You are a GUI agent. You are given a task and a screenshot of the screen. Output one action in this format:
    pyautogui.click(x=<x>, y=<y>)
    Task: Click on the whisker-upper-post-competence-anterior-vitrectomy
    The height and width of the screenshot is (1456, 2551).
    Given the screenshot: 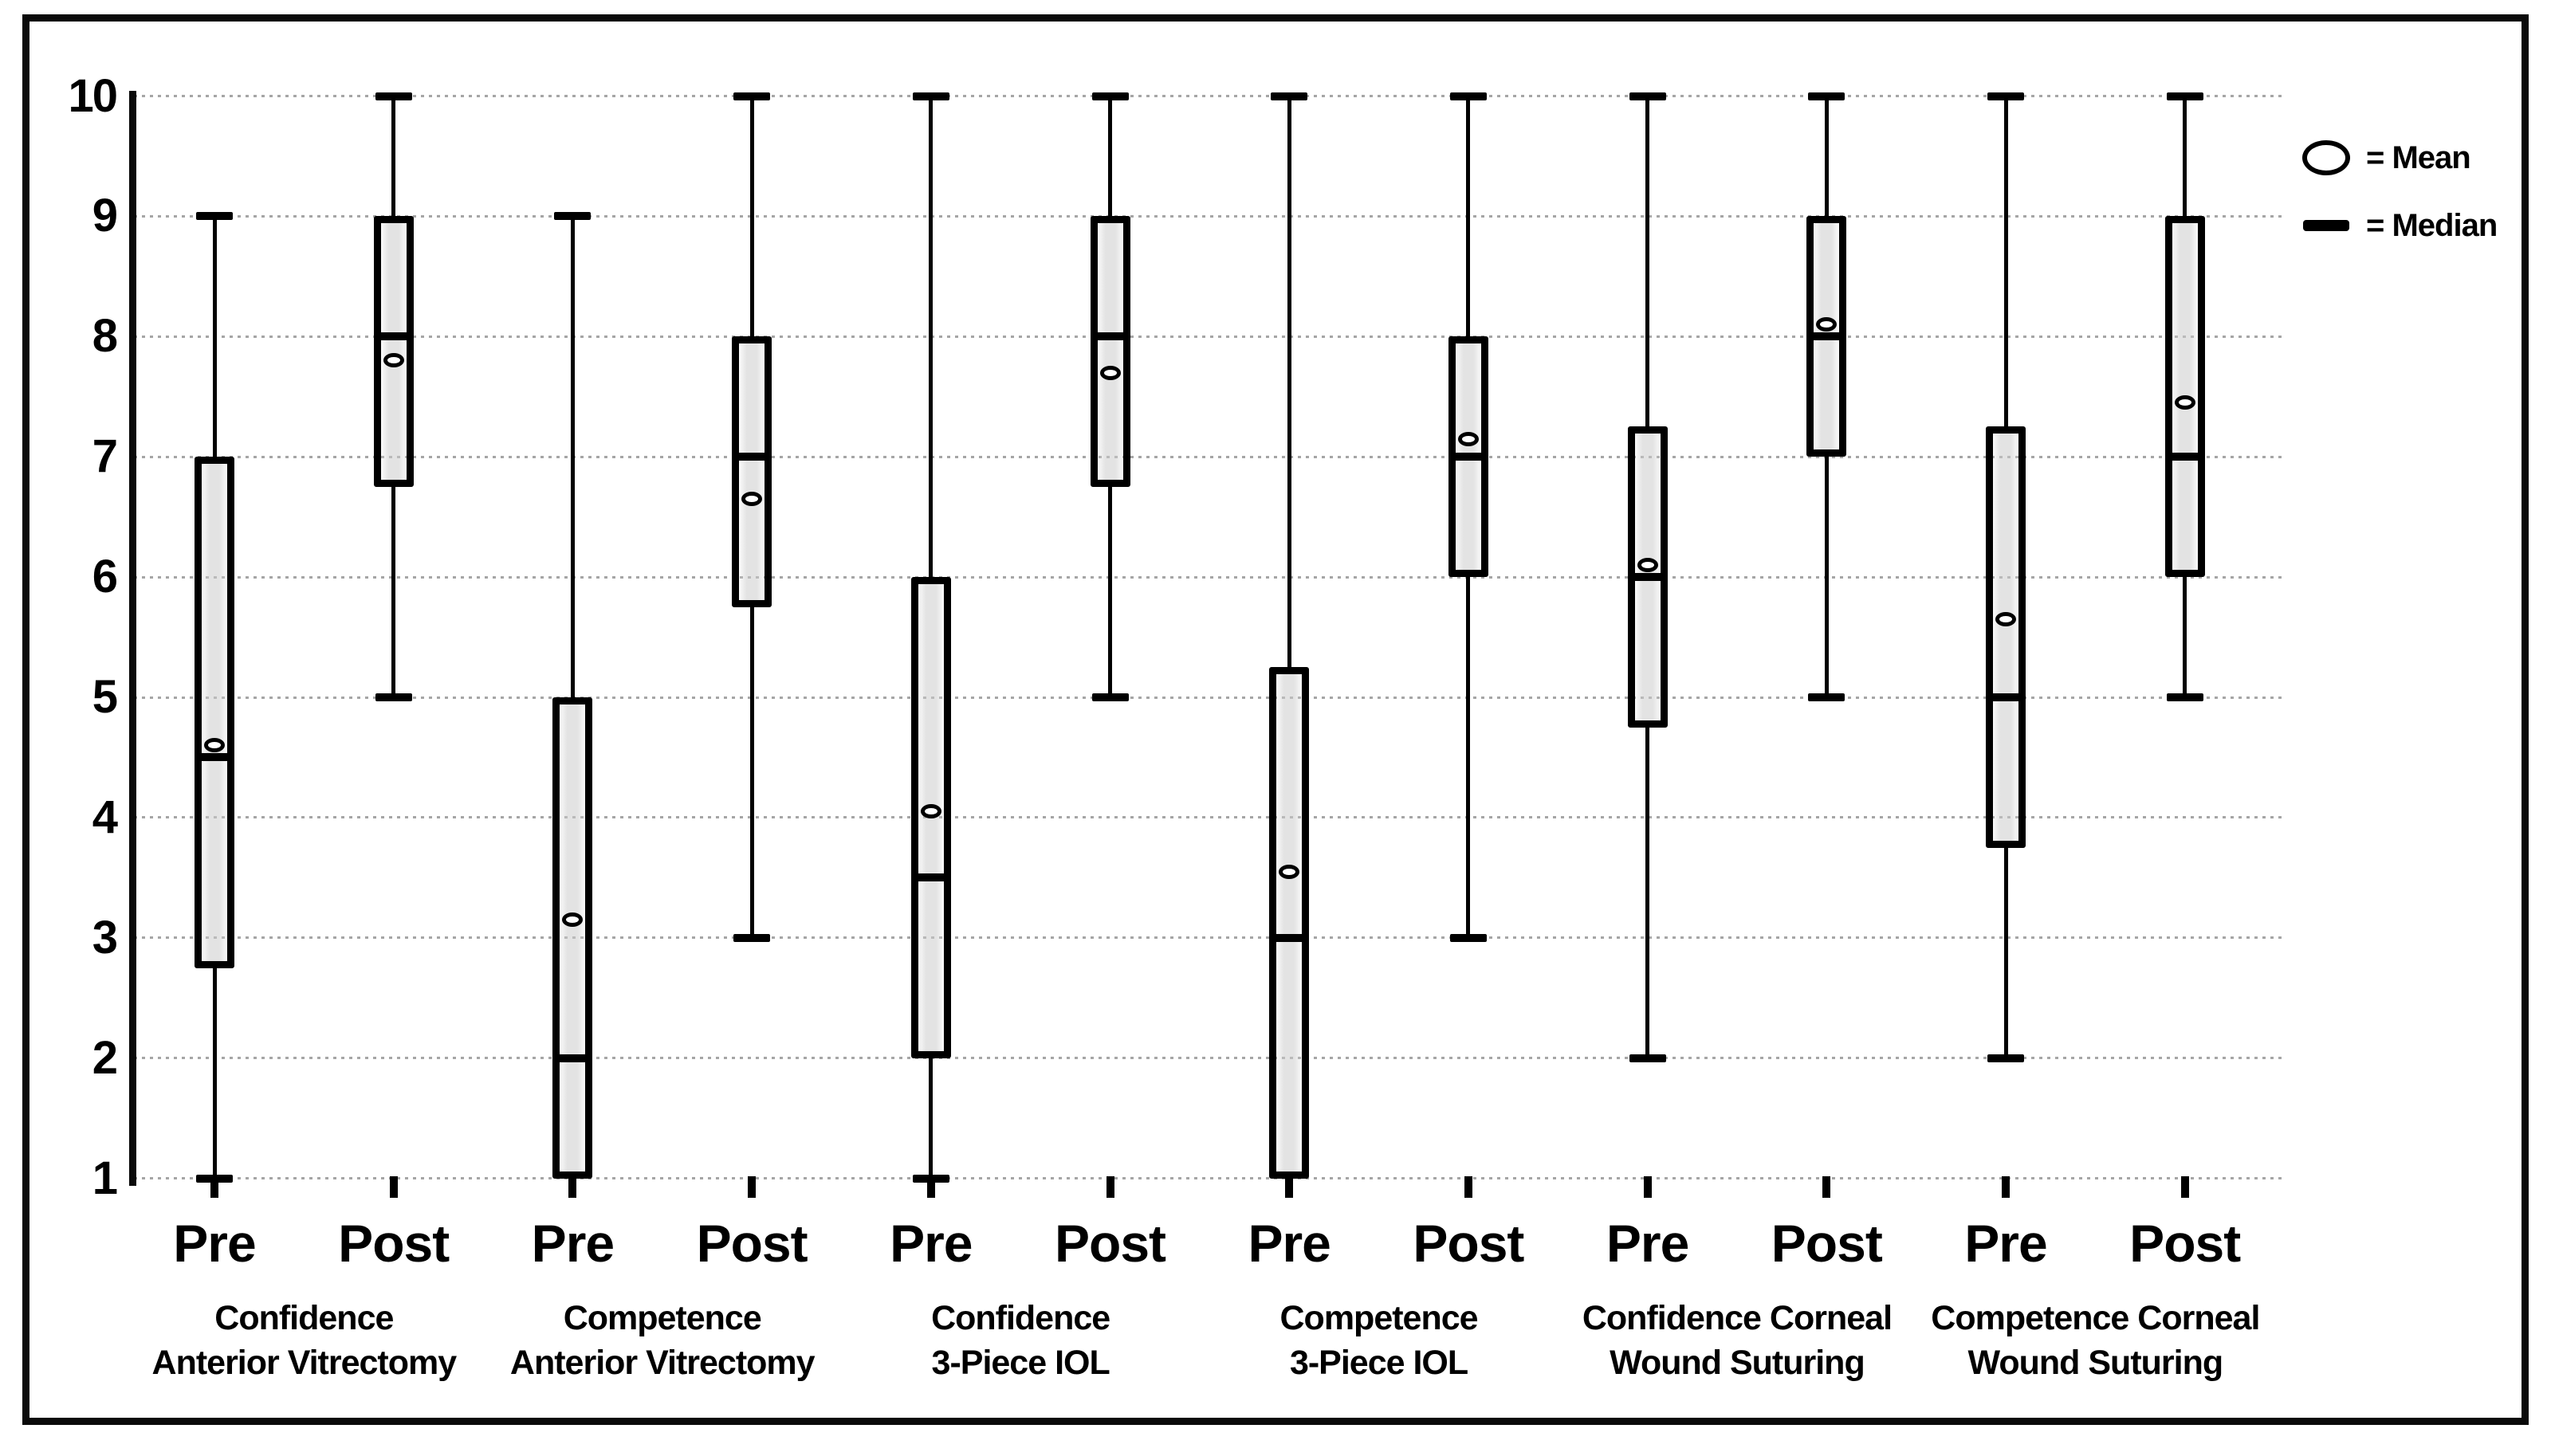 What is the action you would take?
    pyautogui.click(x=751, y=219)
    